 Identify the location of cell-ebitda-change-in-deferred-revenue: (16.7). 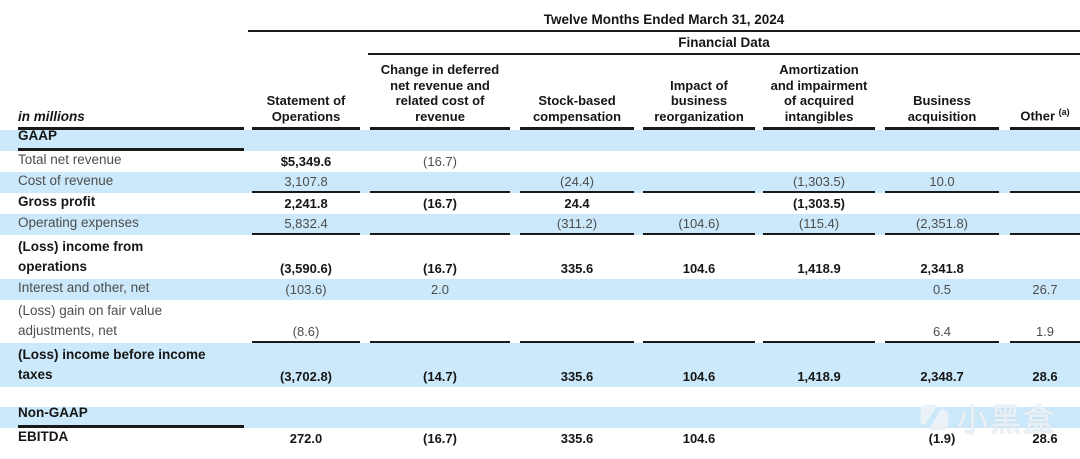
(440, 438).